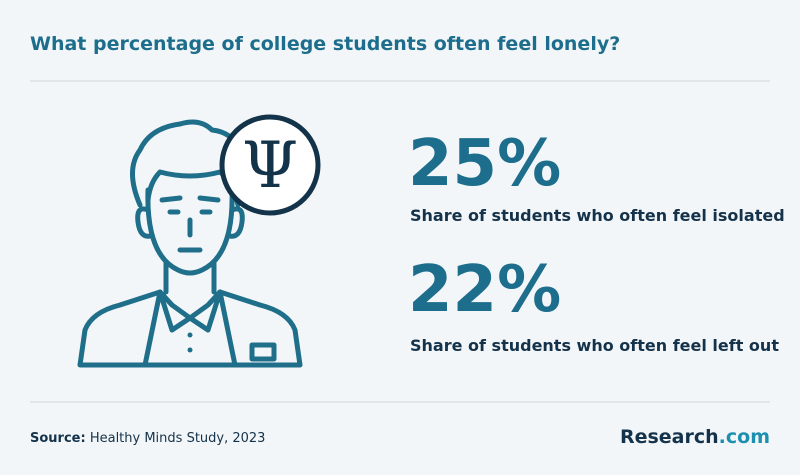 The width and height of the screenshot is (800, 475). What do you see at coordinates (484, 164) in the screenshot?
I see `stat-value: 25%` at bounding box center [484, 164].